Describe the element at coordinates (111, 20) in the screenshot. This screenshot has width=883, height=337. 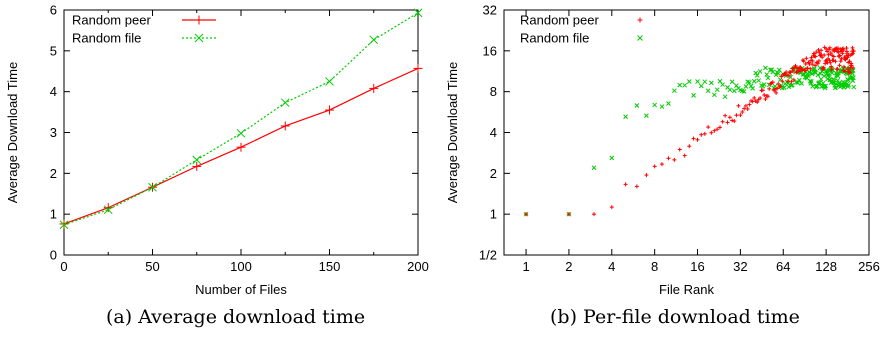
I see `legend-label: Random peer` at that location.